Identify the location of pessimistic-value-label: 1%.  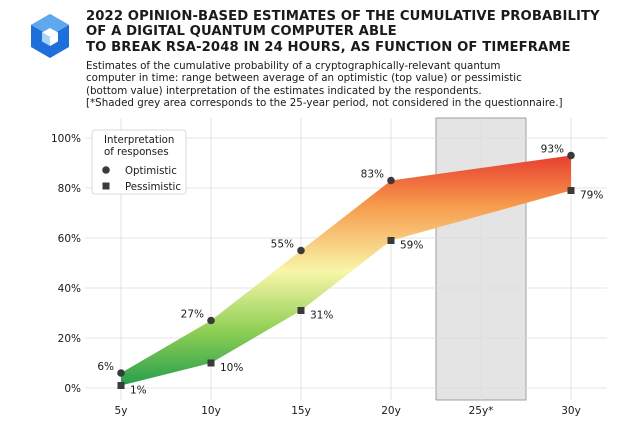
(138, 391).